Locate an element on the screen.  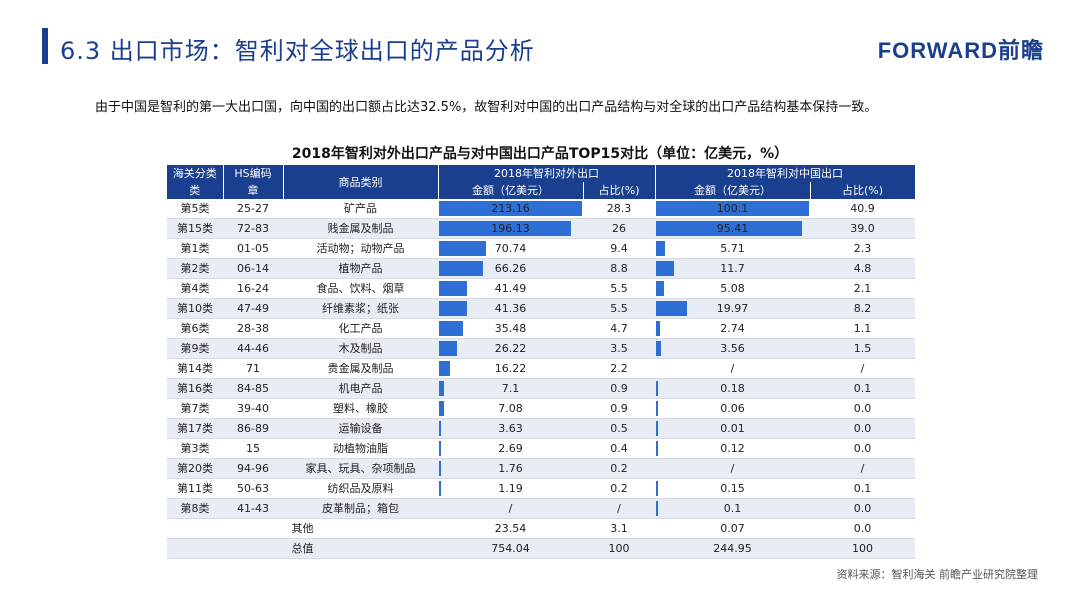
china-share-cell: 39.0 is located at coordinates (862, 228).